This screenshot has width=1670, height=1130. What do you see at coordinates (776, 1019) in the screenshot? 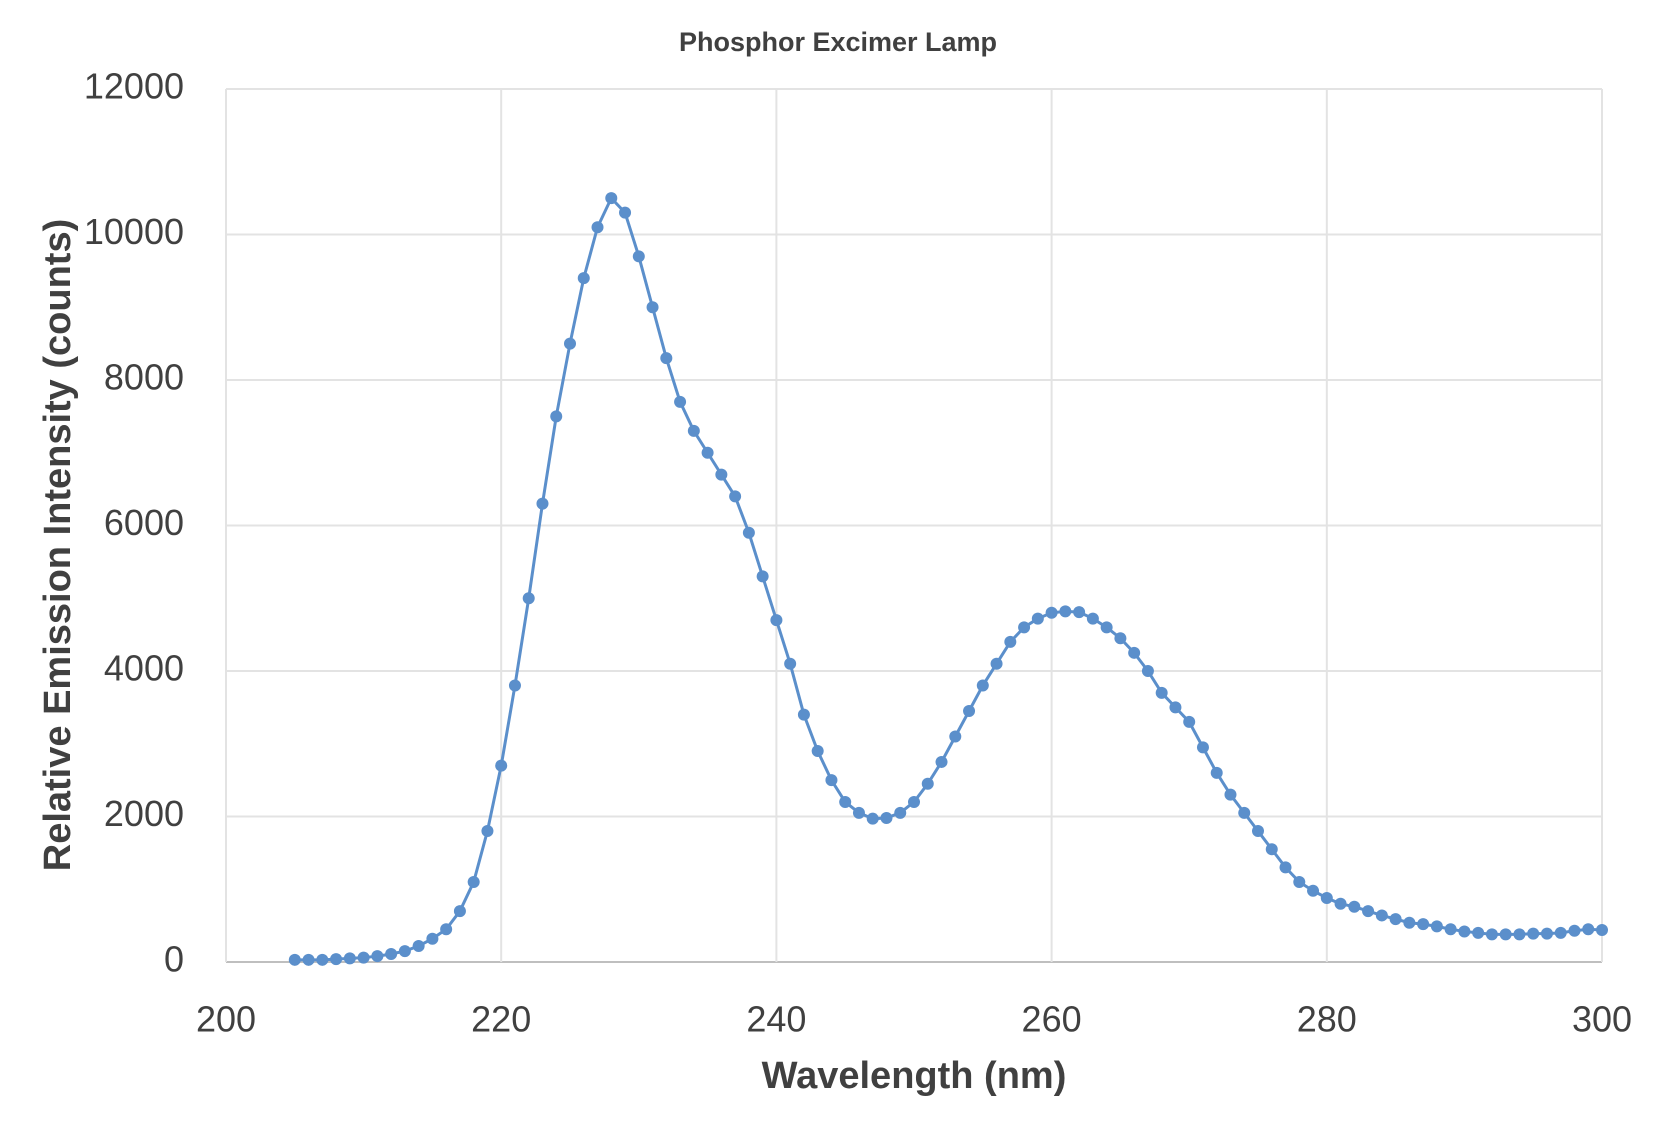
I see `x-tick-label: 240` at bounding box center [776, 1019].